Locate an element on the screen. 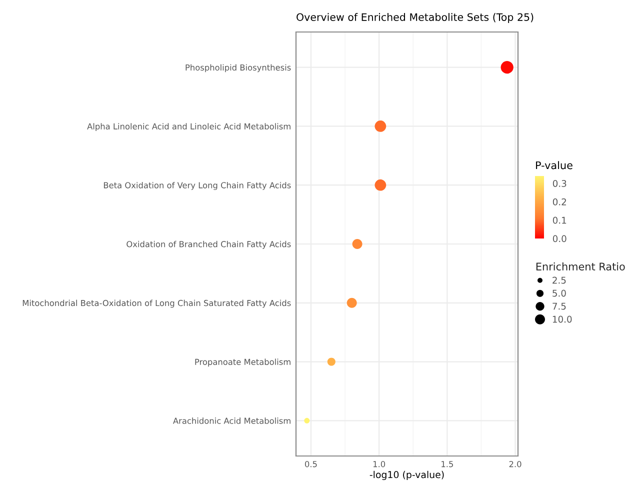 This screenshot has width=630, height=481. y-tick-label: Arachidonic Acid Metabolism is located at coordinates (231, 421).